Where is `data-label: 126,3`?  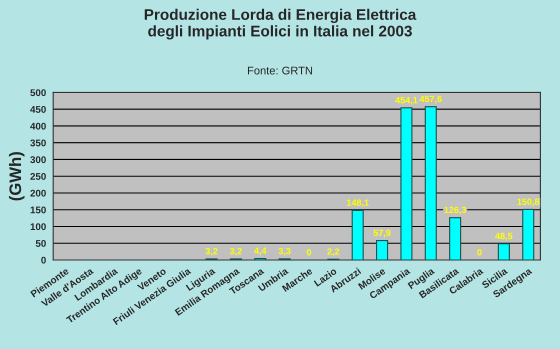 data-label: 126,3 is located at coordinates (455, 210).